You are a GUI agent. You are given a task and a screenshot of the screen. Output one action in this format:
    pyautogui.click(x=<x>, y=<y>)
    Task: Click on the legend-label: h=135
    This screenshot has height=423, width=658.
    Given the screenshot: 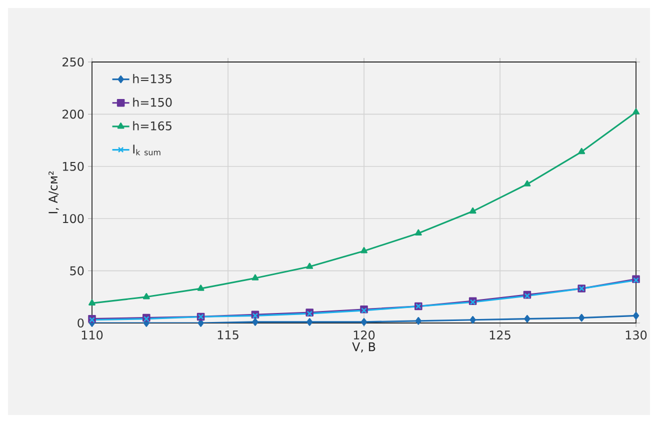 What is the action you would take?
    pyautogui.click(x=152, y=79)
    